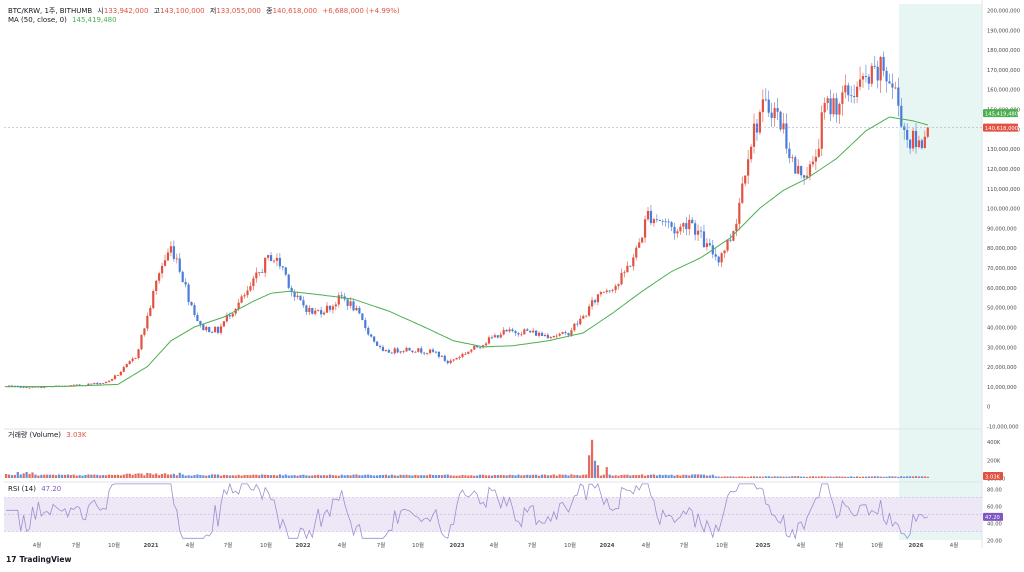 This screenshot has width=1024, height=572. I want to click on ma-legend: MA (50, close, 0) 145,419,480, so click(64, 20).